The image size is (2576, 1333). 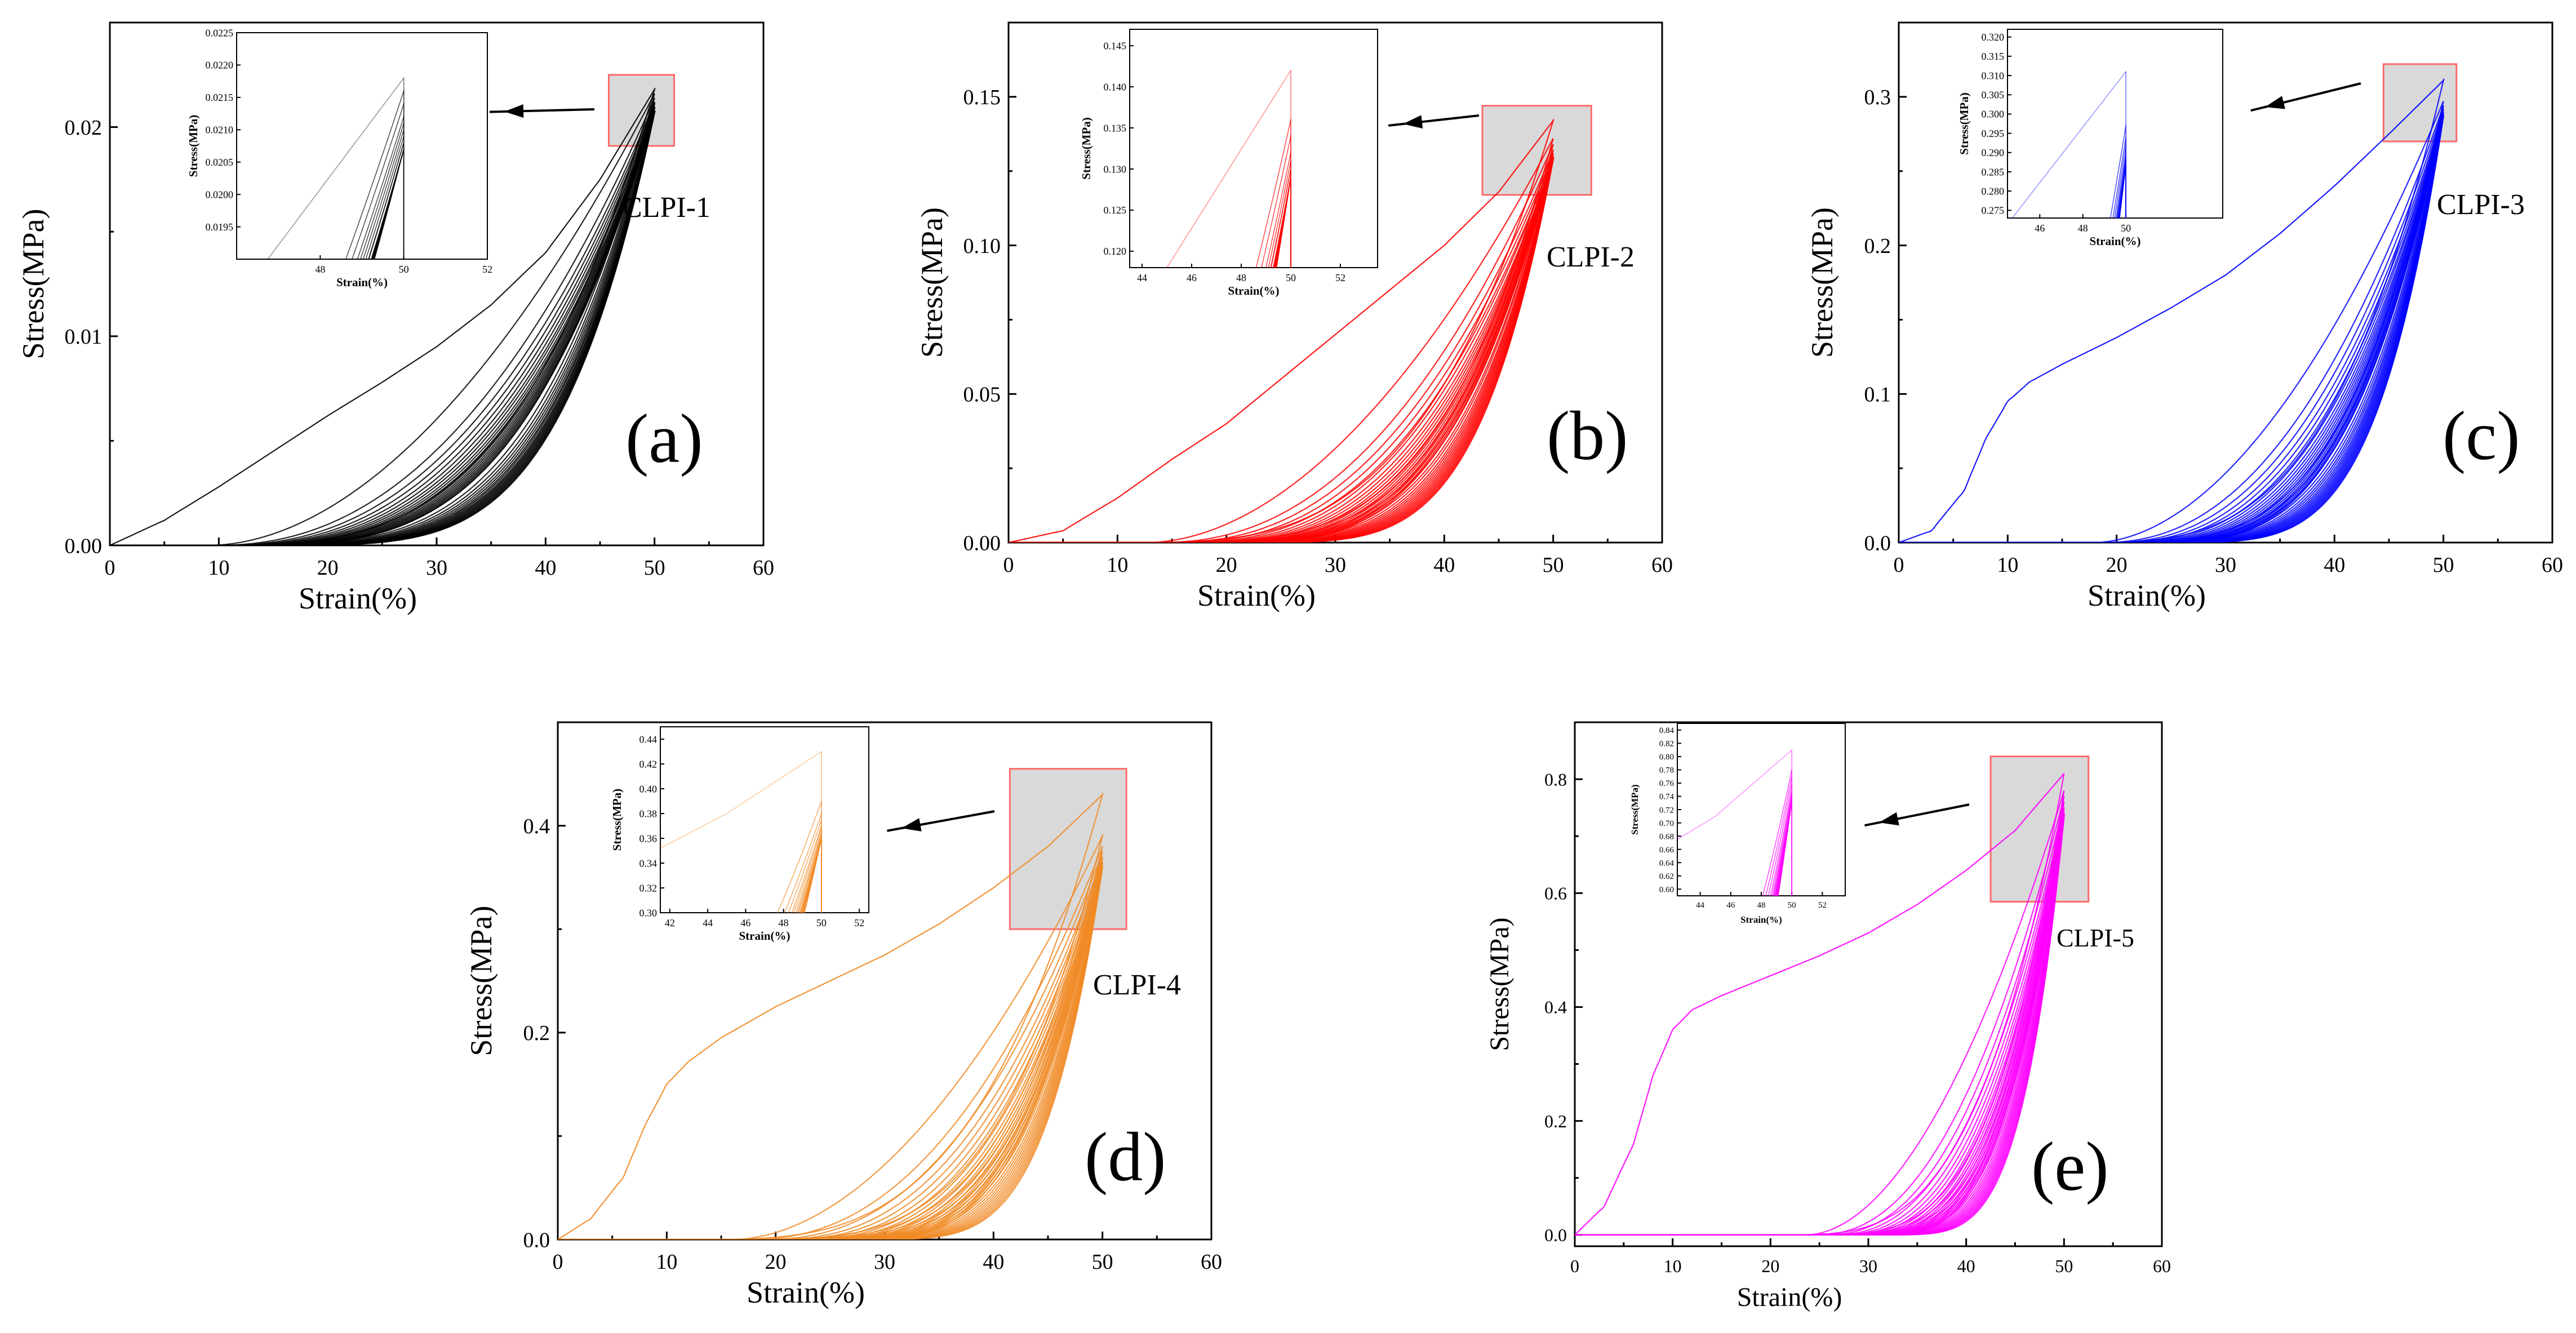 What do you see at coordinates (666, 208) in the screenshot?
I see `sample-label: CLPI-1` at bounding box center [666, 208].